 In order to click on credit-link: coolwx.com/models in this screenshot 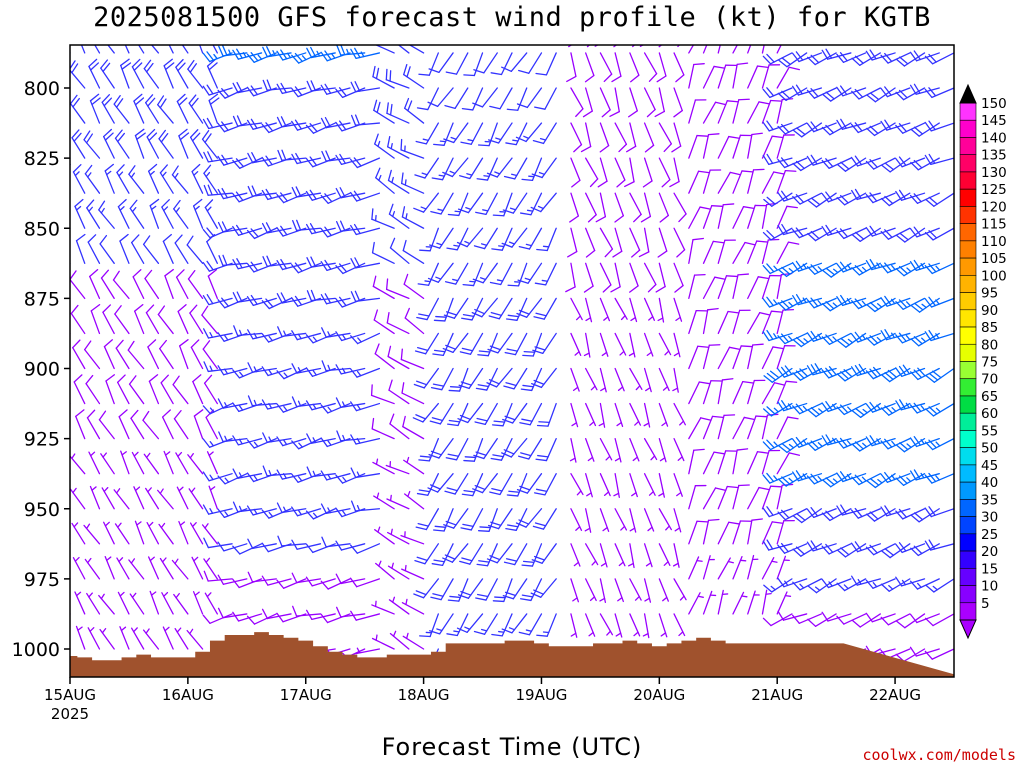, I will do `click(939, 755)`.